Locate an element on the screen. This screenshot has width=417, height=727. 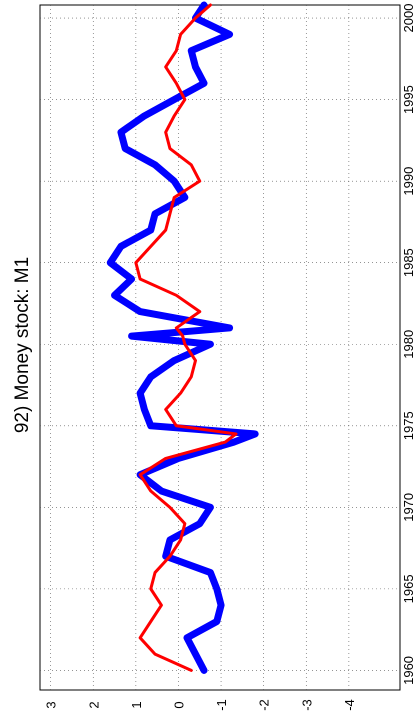
y-tick-label: 1 is located at coordinates (136, 704).